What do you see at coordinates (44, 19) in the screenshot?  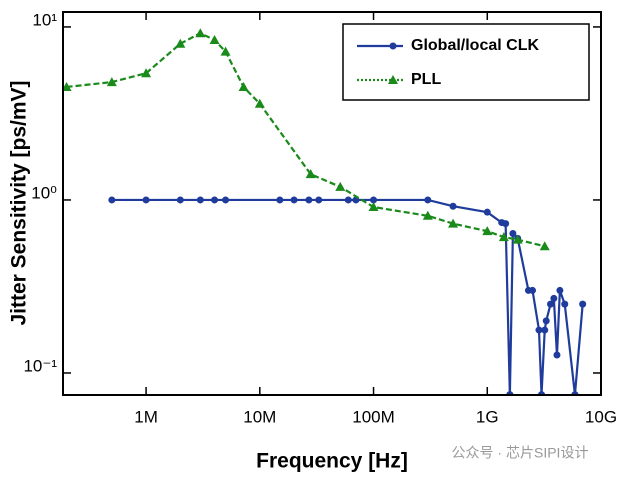 I see `y-tick-label: 10¹` at bounding box center [44, 19].